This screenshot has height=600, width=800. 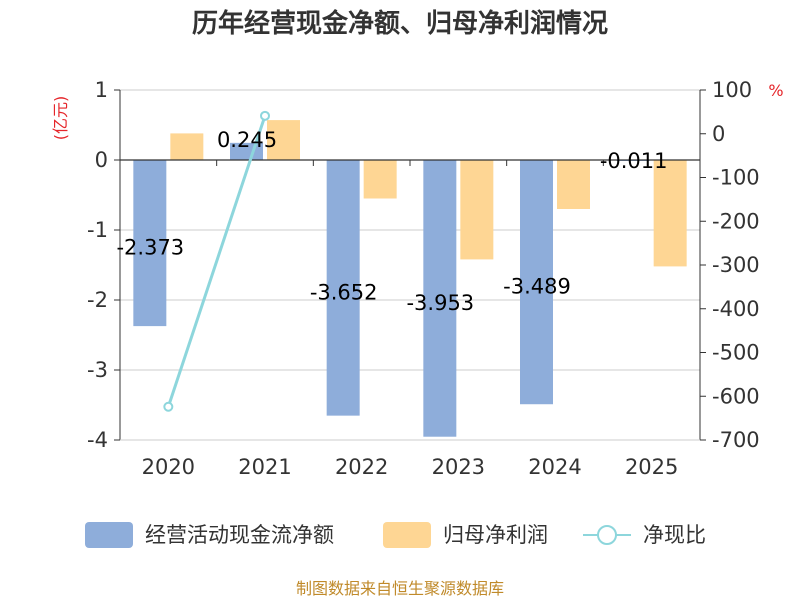 I want to click on right-tick-label: -300, so click(x=736, y=265).